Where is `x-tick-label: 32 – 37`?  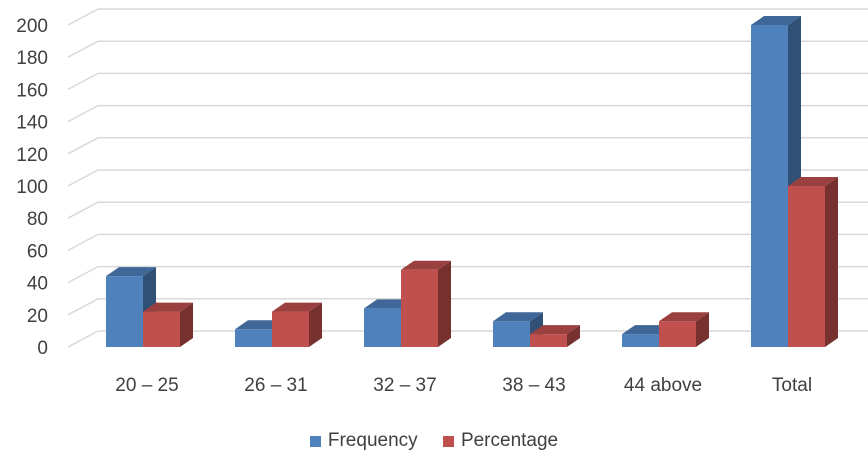 x-tick-label: 32 – 37 is located at coordinates (404, 385).